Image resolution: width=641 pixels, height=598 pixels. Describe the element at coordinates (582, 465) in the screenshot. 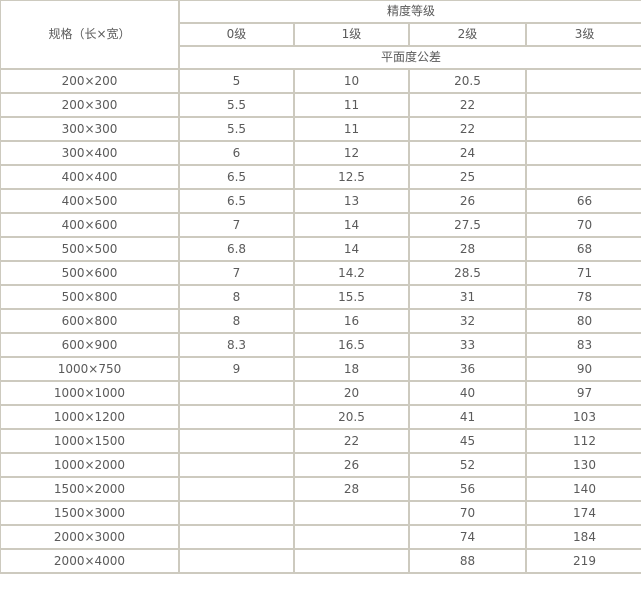

I see `tolerance-cell-grade-3: 130` at that location.